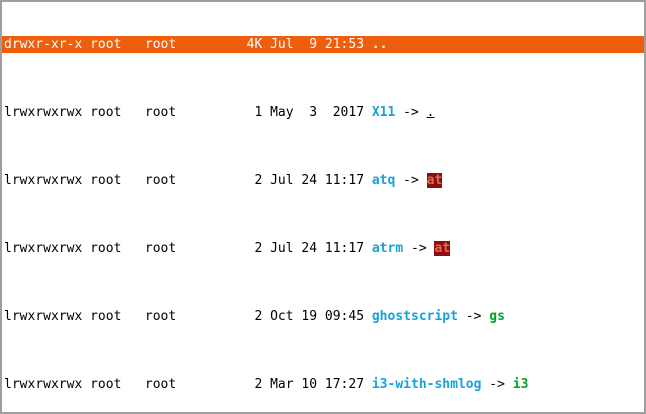 The image size is (646, 414). What do you see at coordinates (383, 112) in the screenshot?
I see `file-name: X11` at bounding box center [383, 112].